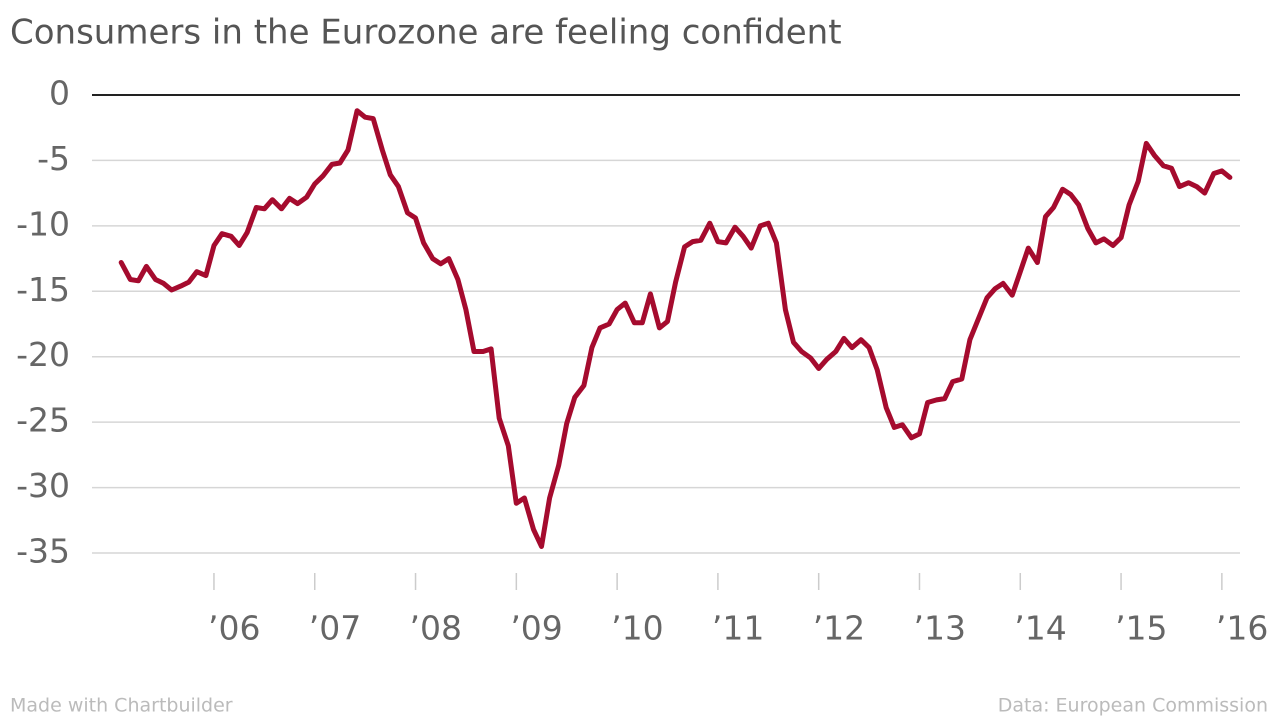  What do you see at coordinates (43, 354) in the screenshot?
I see `y-tick-label: -20` at bounding box center [43, 354].